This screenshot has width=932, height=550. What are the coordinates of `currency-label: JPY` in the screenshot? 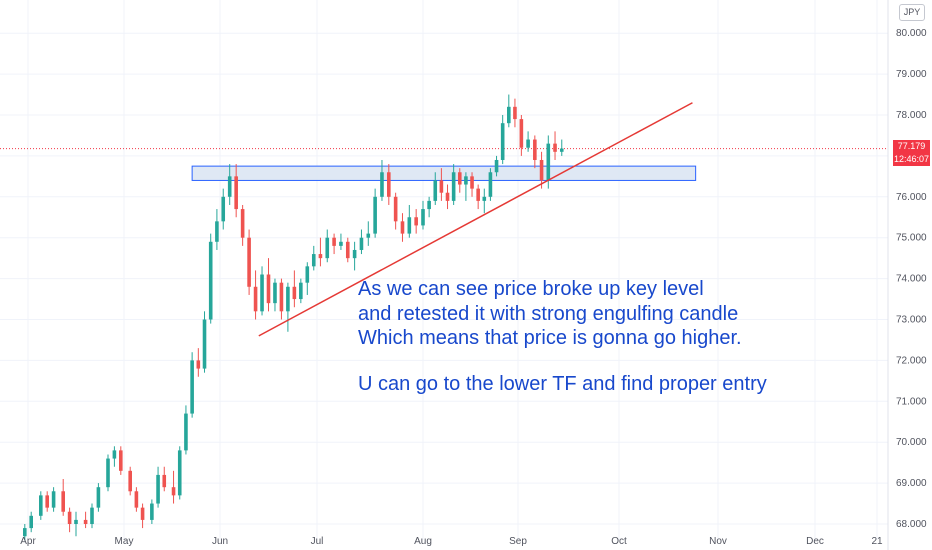 It's located at (912, 12).